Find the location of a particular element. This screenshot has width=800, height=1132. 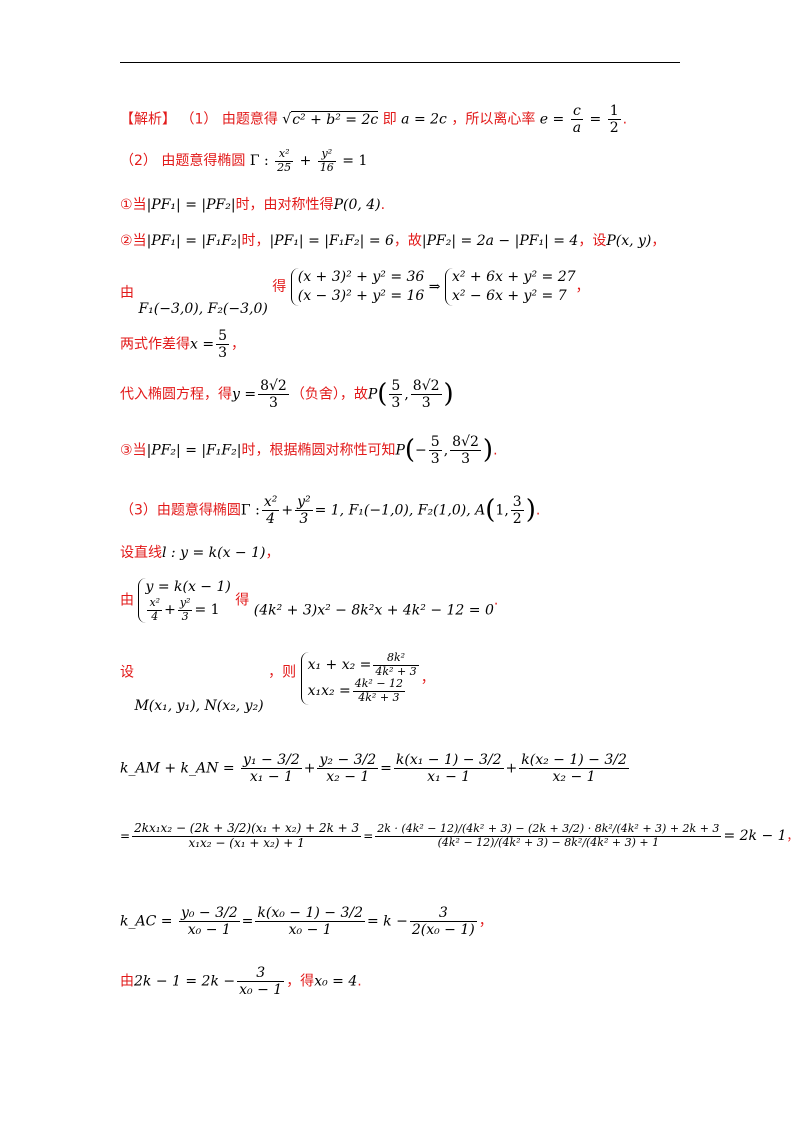

case2-t3: ，设 is located at coordinates (592, 241).